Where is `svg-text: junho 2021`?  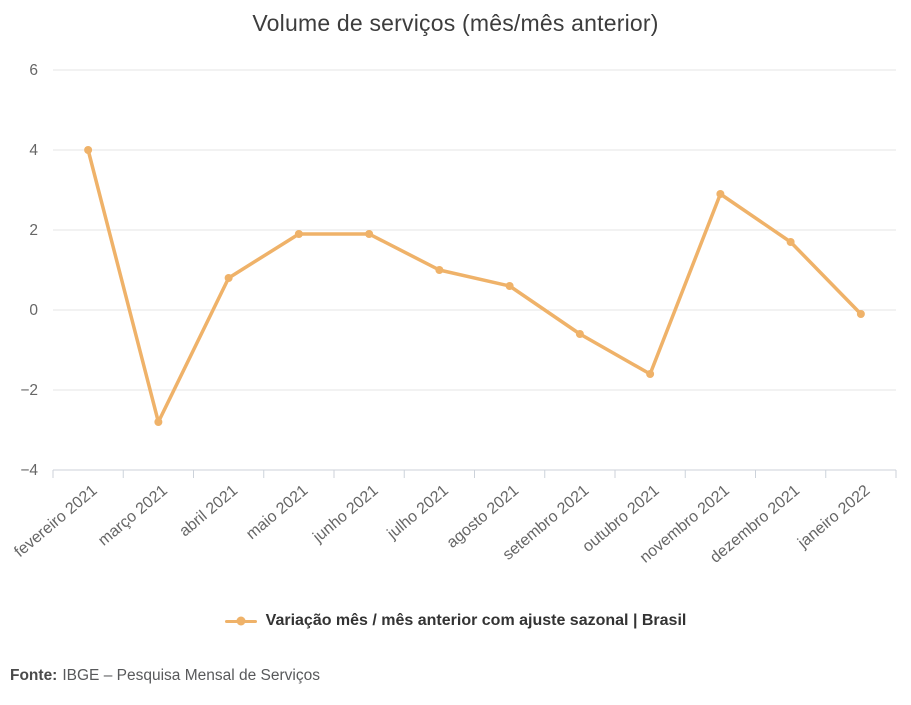
svg-text: junho 2021 is located at coordinates (345, 514).